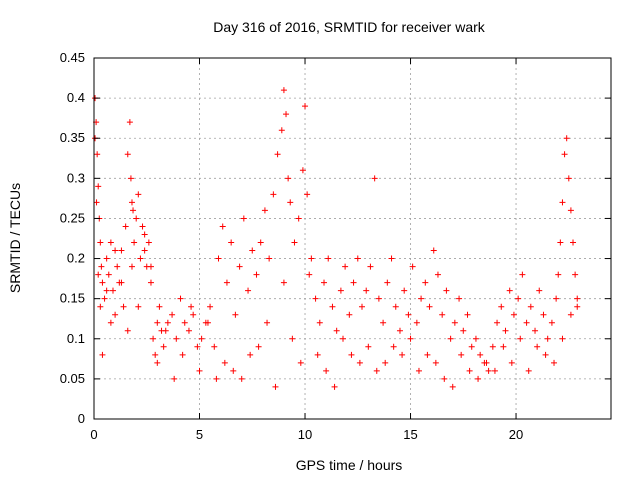  What do you see at coordinates (410, 434) in the screenshot?
I see `x-tick-label: 15` at bounding box center [410, 434].